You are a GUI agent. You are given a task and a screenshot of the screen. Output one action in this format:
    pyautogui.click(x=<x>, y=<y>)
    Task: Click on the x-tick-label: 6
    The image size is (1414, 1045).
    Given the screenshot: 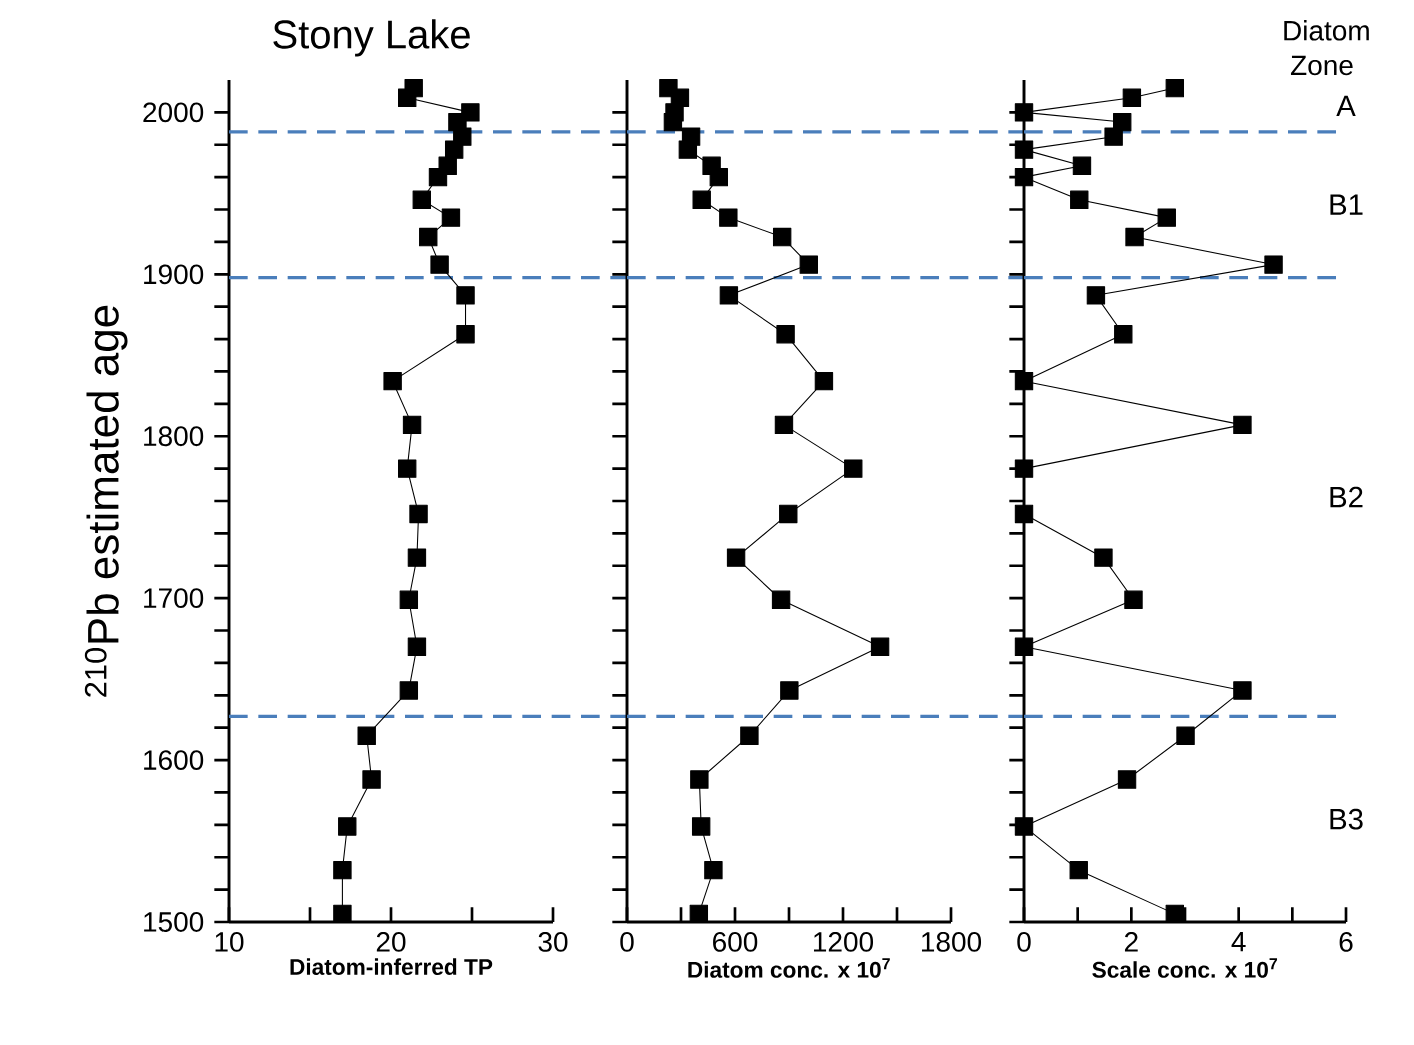 What is the action you would take?
    pyautogui.click(x=1346, y=942)
    